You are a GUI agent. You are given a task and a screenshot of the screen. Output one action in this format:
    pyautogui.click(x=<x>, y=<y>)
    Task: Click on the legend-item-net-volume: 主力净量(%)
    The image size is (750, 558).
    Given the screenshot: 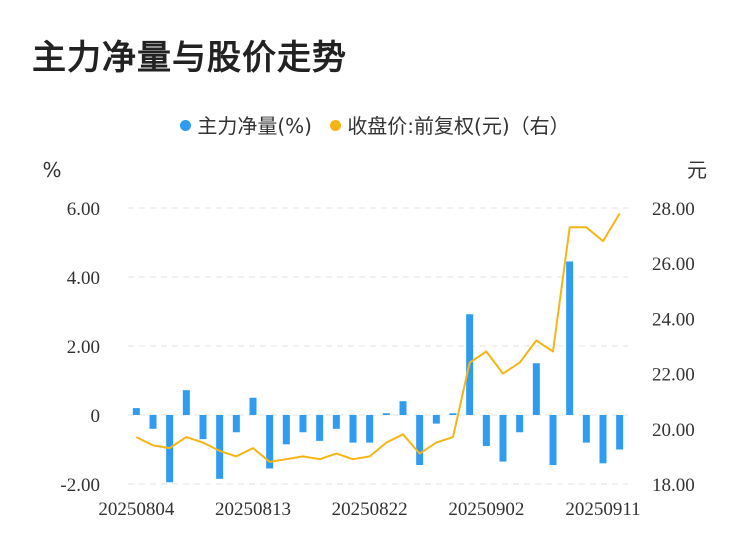 What is the action you would take?
    pyautogui.click(x=246, y=124)
    